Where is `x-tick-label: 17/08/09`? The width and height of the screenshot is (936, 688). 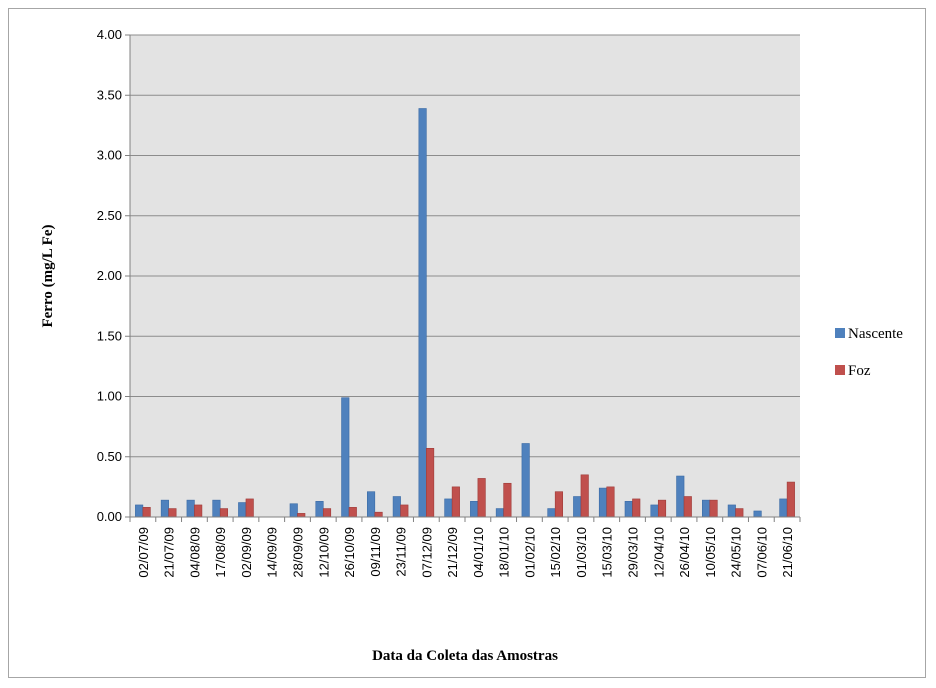 x-tick-label: 17/08/09 is located at coordinates (220, 552).